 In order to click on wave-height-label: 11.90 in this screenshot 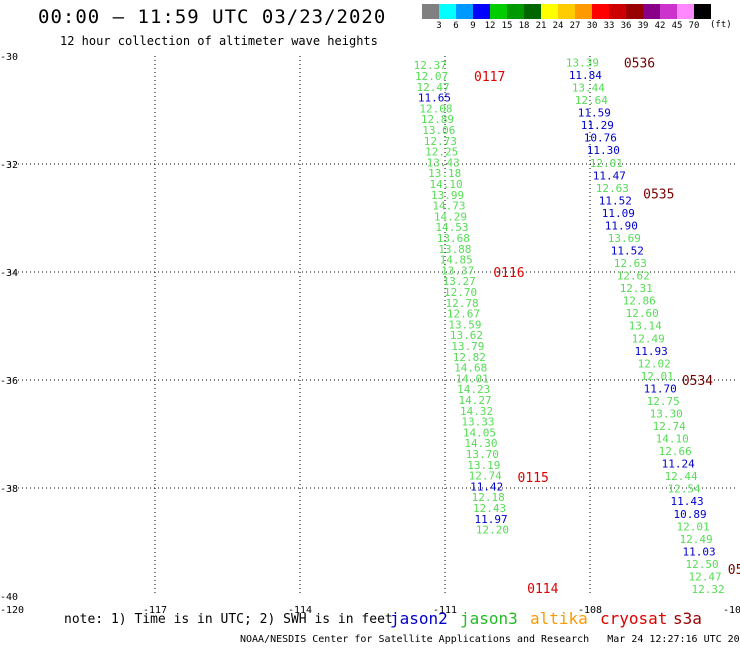, I will do `click(621, 225)`.